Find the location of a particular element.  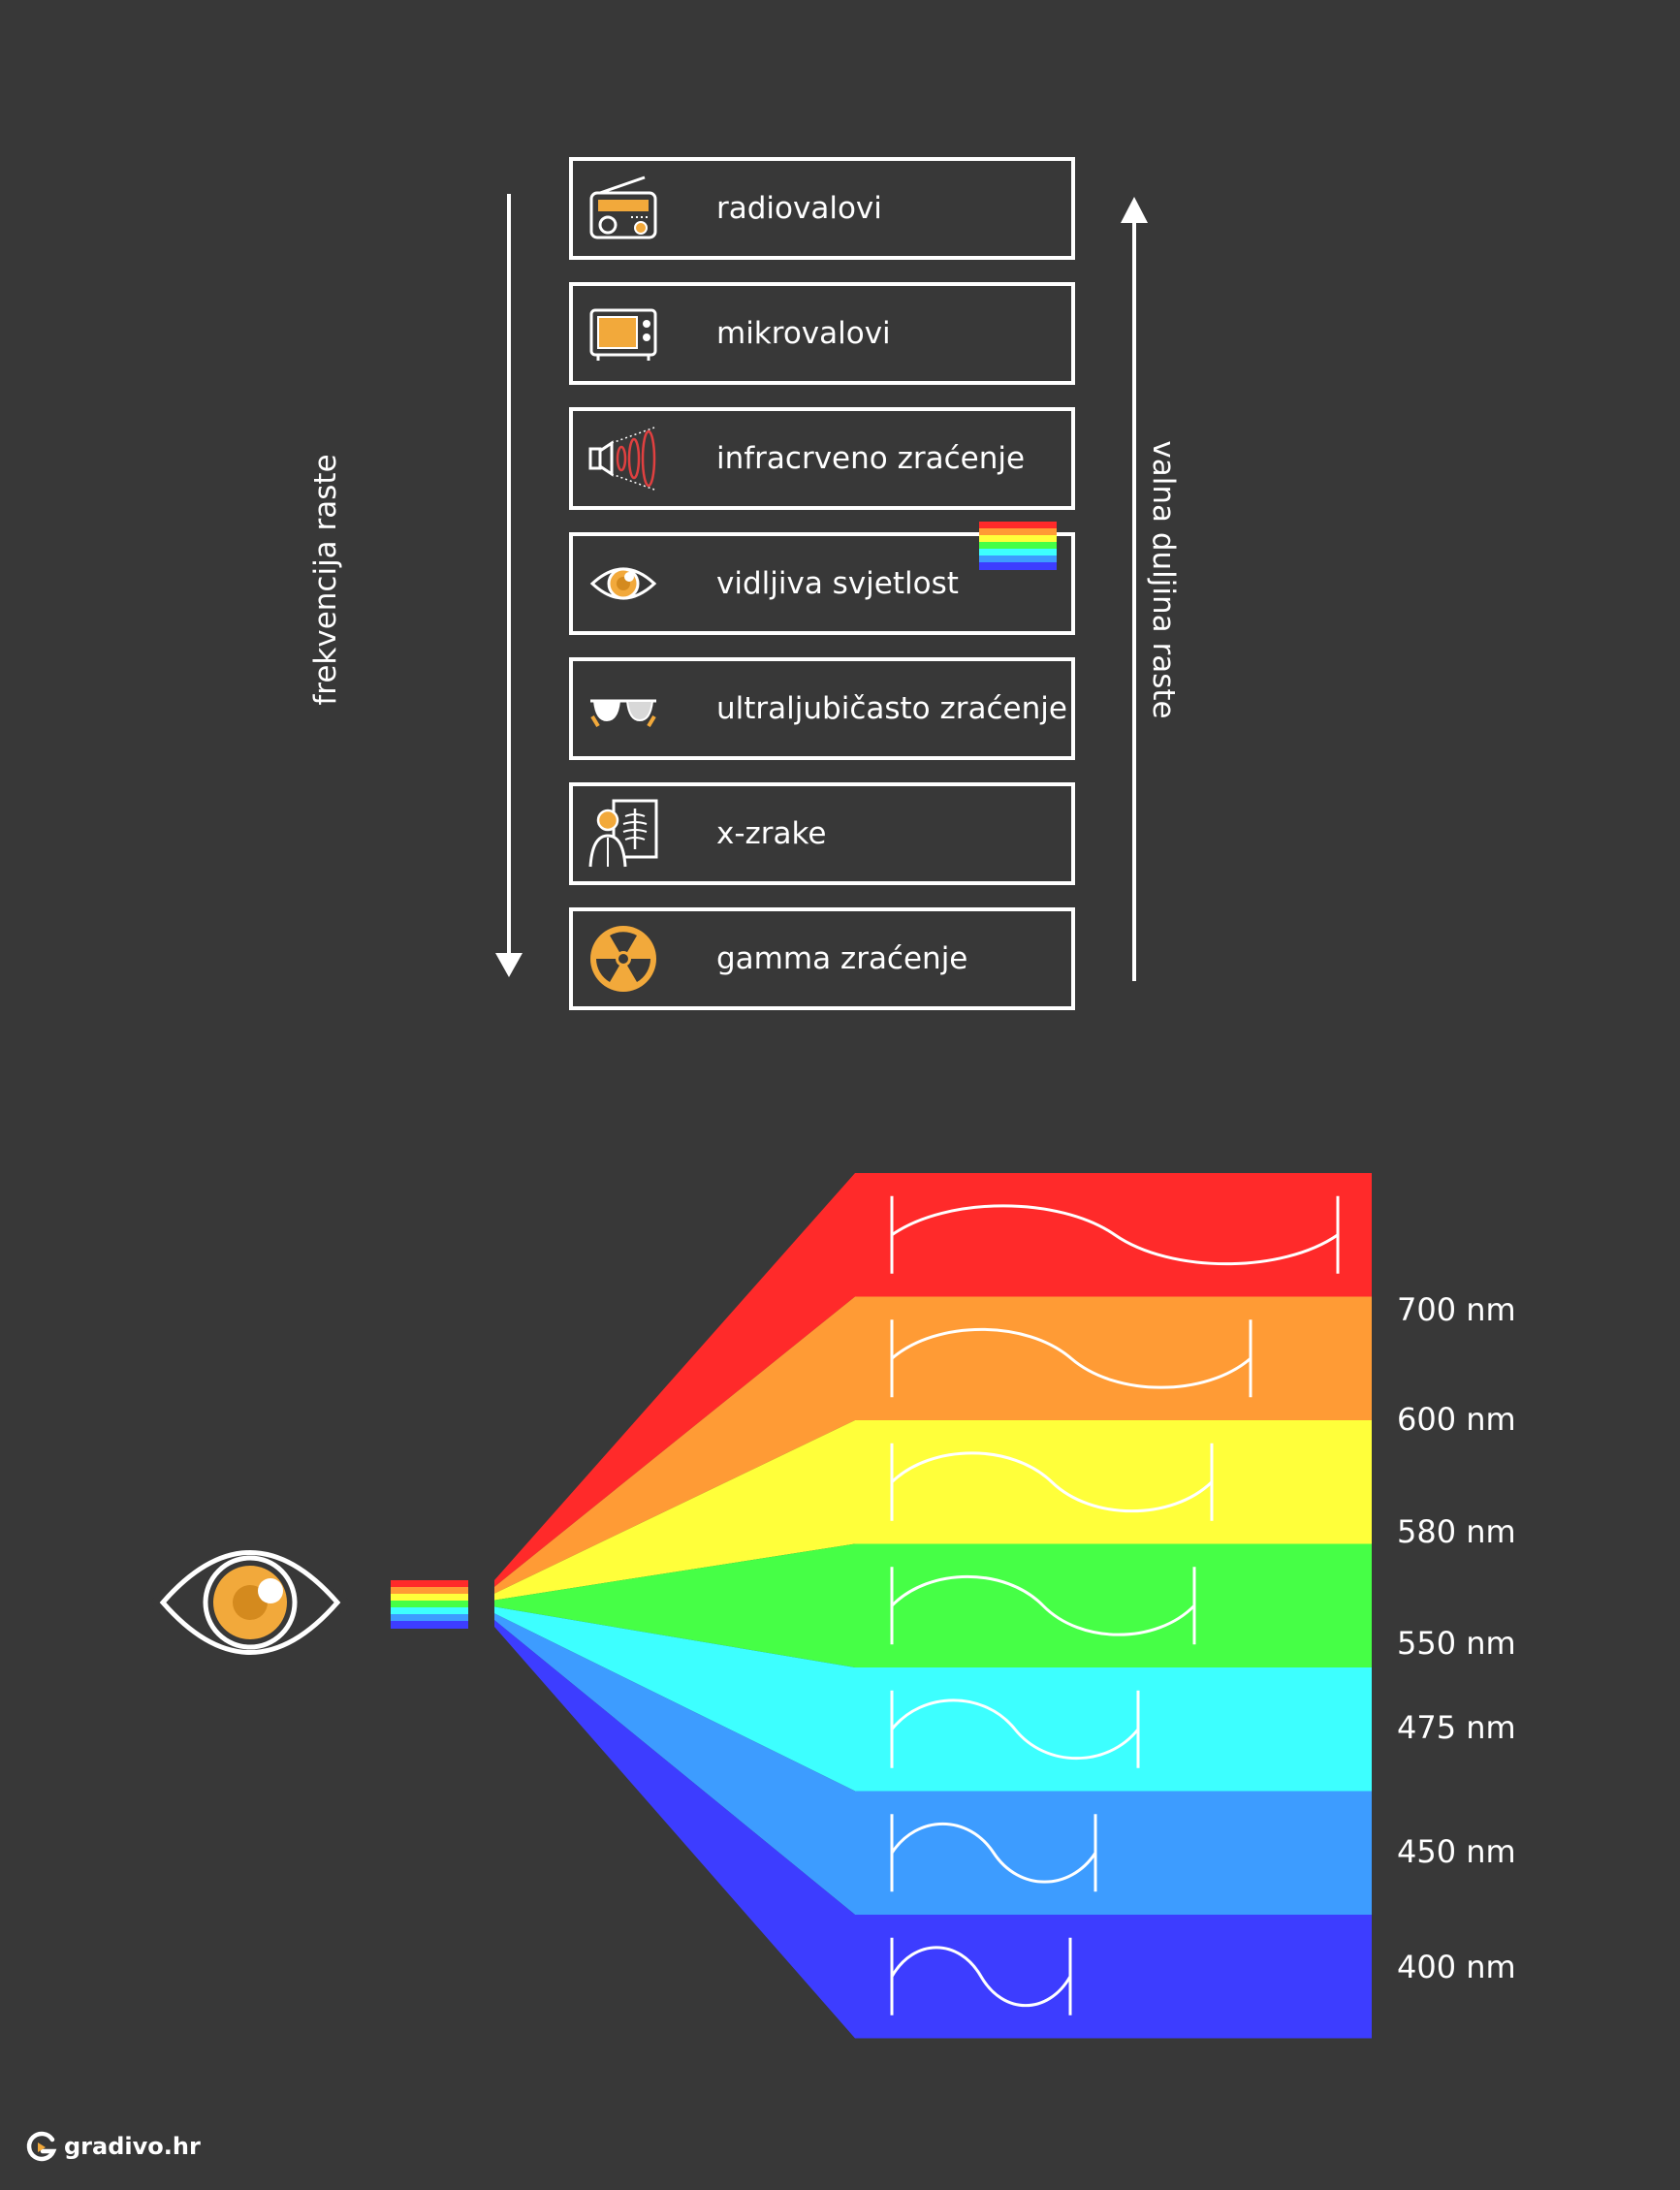

small-rainbow-icon is located at coordinates (430, 1605).